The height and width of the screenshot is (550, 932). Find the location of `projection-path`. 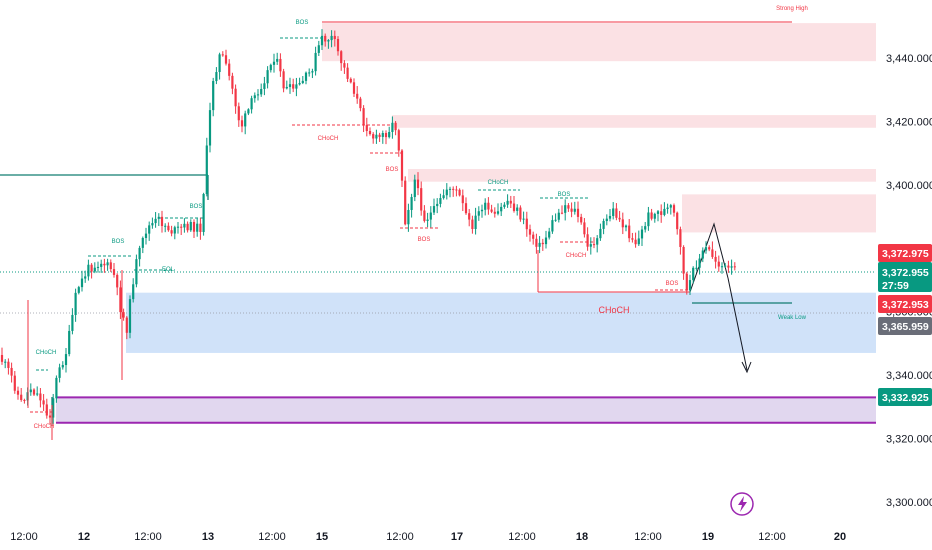

projection-path is located at coordinates (709, 257).